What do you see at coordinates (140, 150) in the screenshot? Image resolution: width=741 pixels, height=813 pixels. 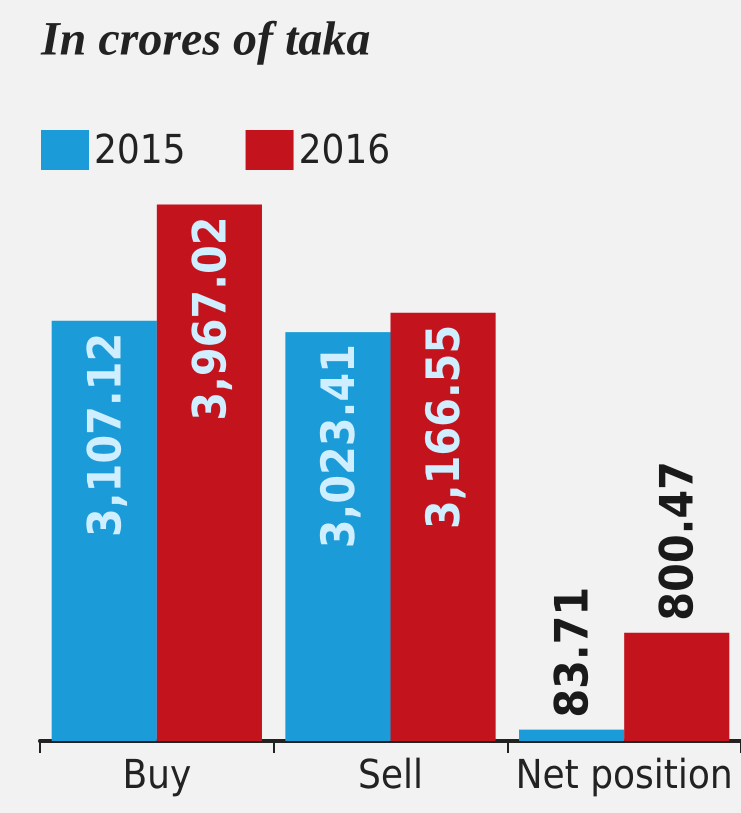 I see `legend-label: 2015` at bounding box center [140, 150].